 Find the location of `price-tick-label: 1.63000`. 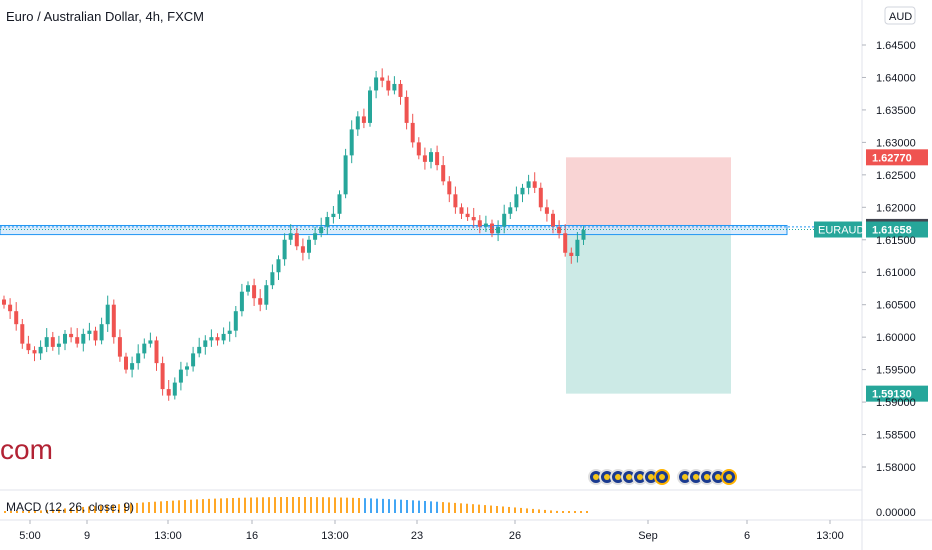

price-tick-label: 1.63000 is located at coordinates (896, 143).